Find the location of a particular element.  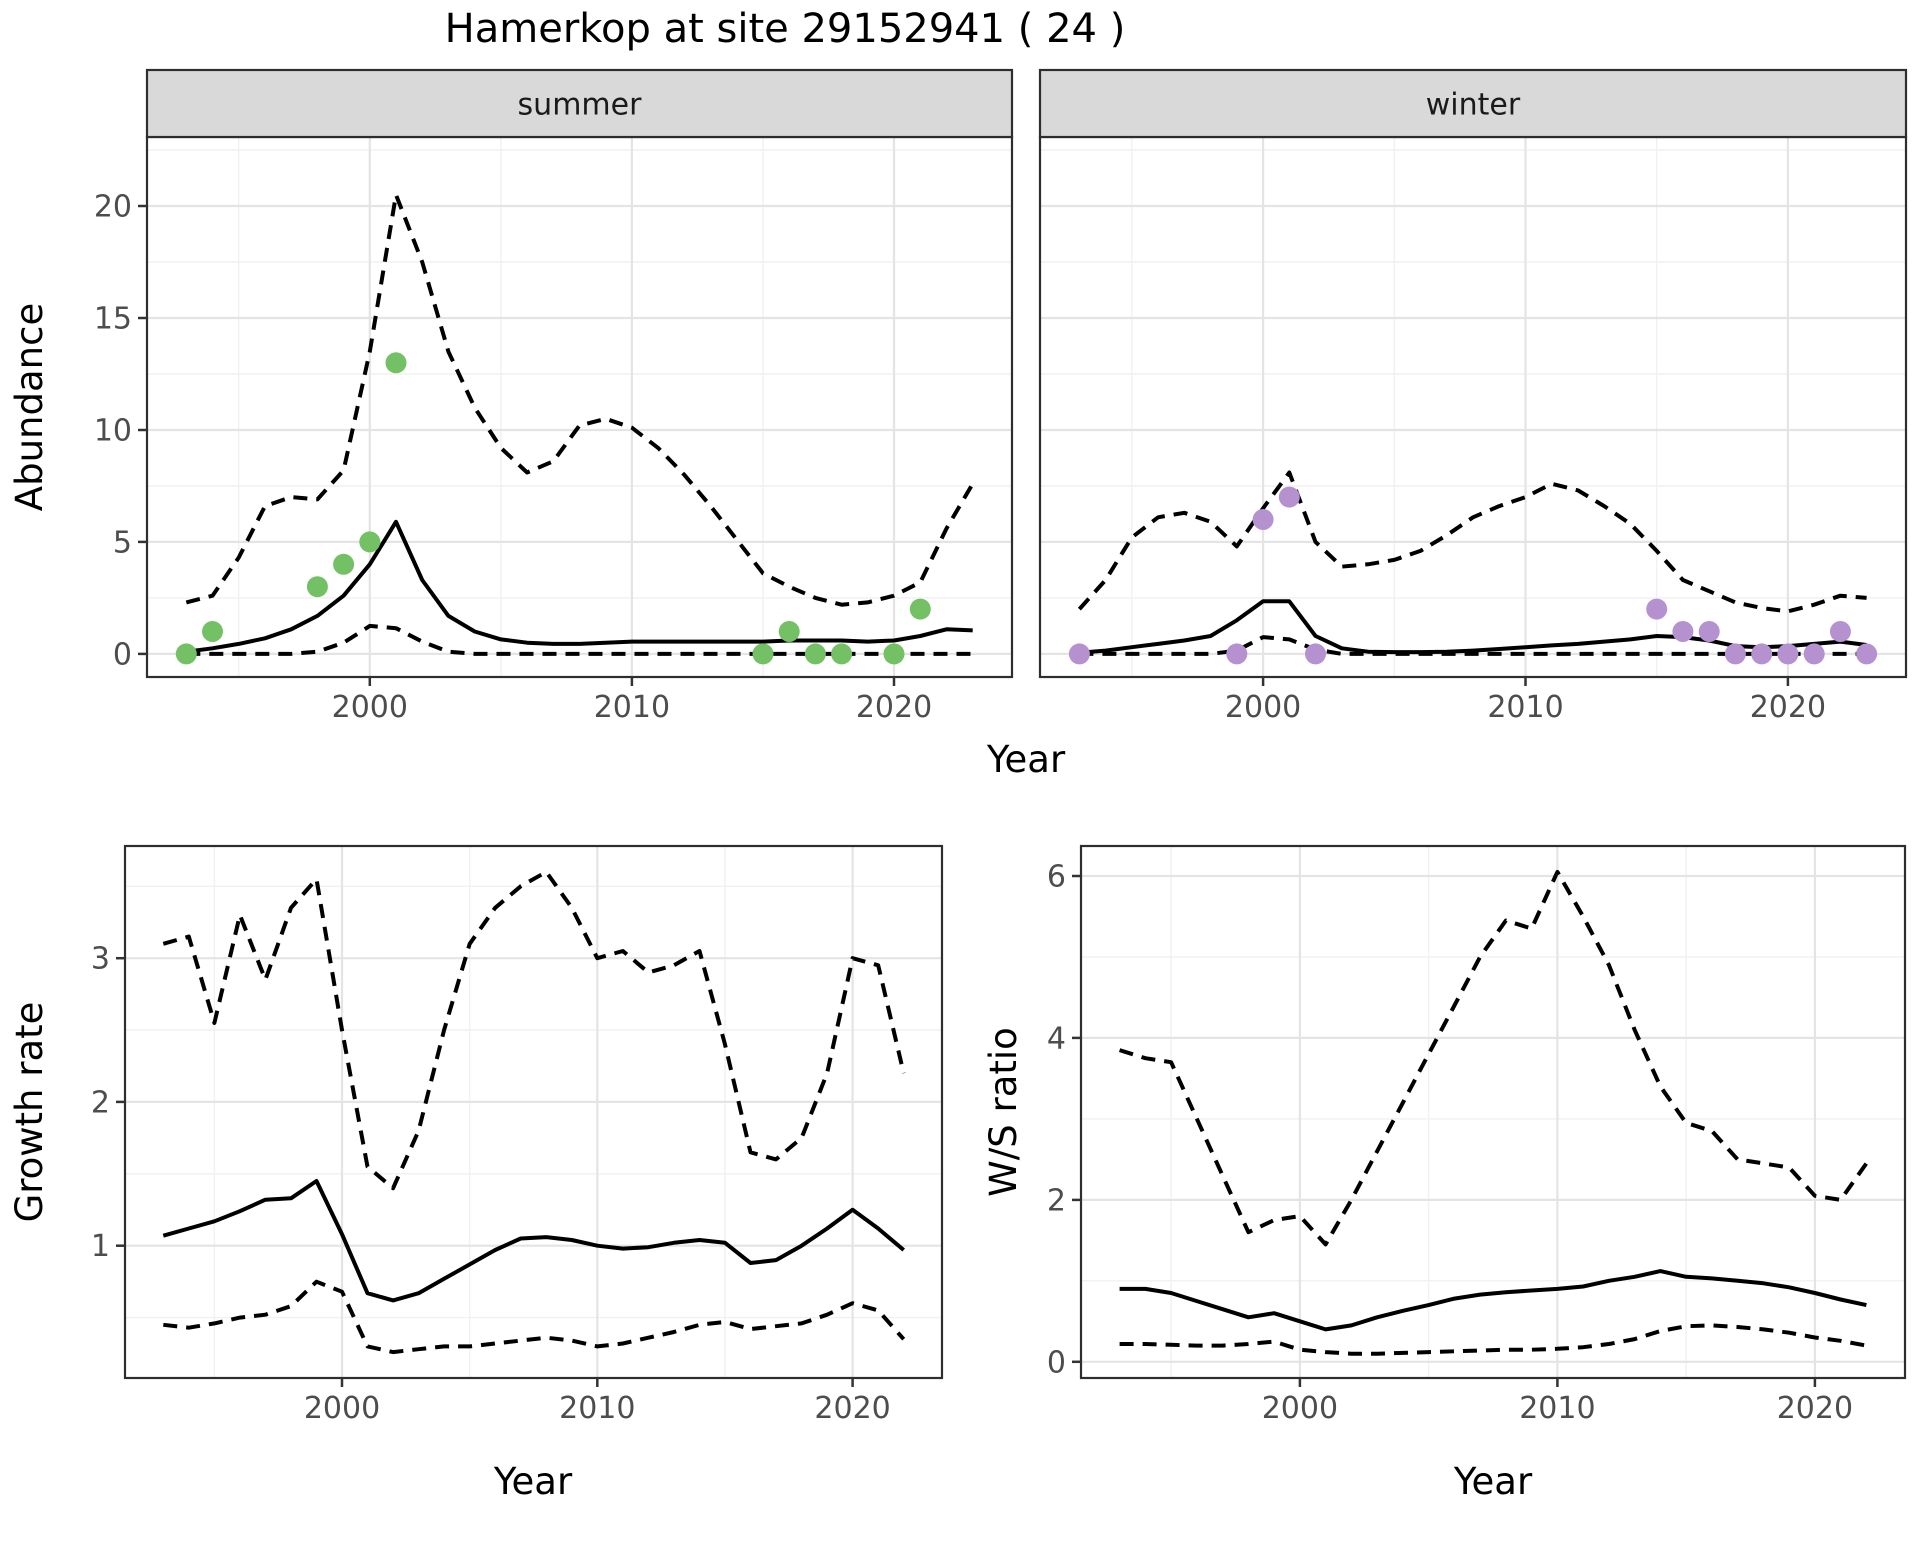

facet-label-summer: summer is located at coordinates (580, 104).